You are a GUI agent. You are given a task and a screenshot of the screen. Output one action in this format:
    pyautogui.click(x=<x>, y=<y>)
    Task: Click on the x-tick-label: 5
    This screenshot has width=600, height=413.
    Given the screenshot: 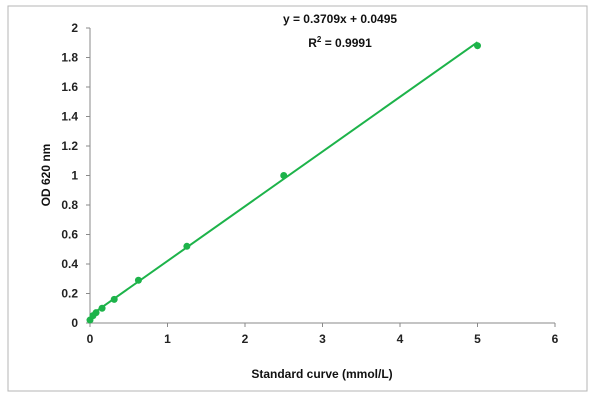 What is the action you would take?
    pyautogui.click(x=477, y=339)
    